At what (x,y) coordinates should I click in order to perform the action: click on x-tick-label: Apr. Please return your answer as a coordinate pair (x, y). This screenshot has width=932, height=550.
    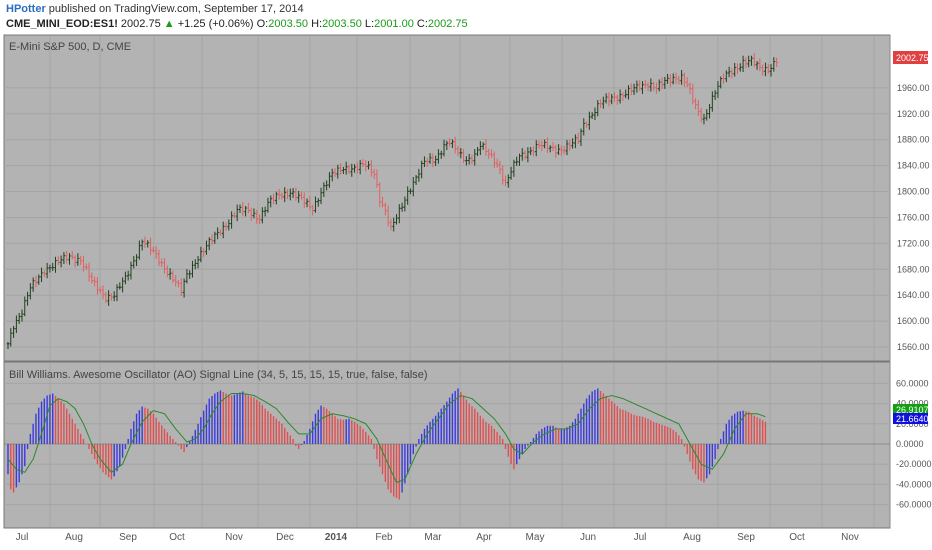
    Looking at the image, I should click on (484, 537).